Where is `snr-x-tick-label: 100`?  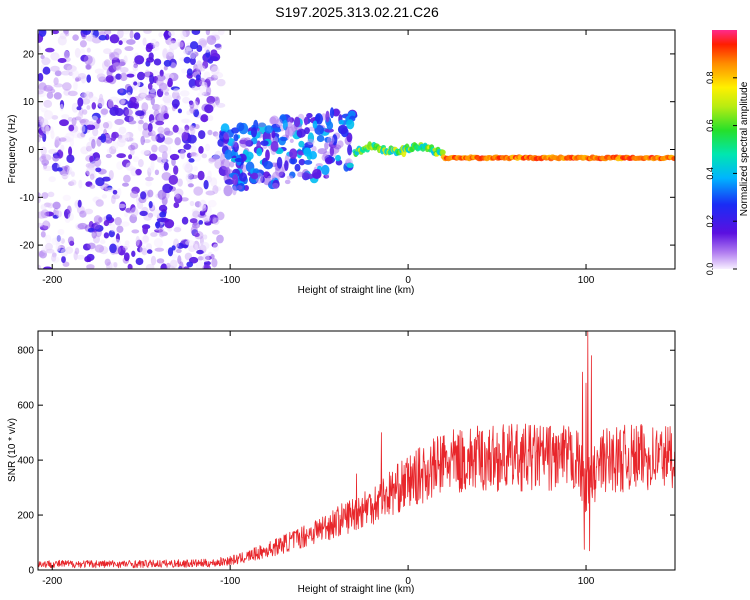
snr-x-tick-label: 100 is located at coordinates (586, 581).